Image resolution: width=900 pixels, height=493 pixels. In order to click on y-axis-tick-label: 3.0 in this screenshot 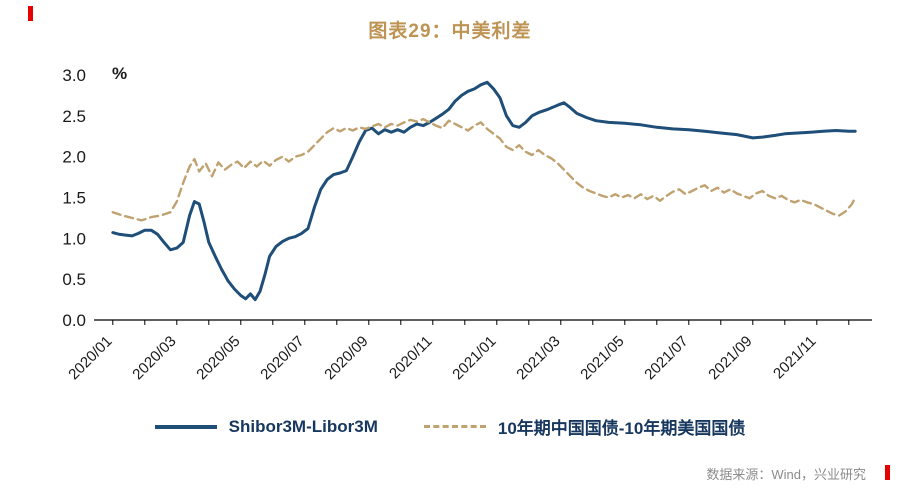, I will do `click(74, 75)`.